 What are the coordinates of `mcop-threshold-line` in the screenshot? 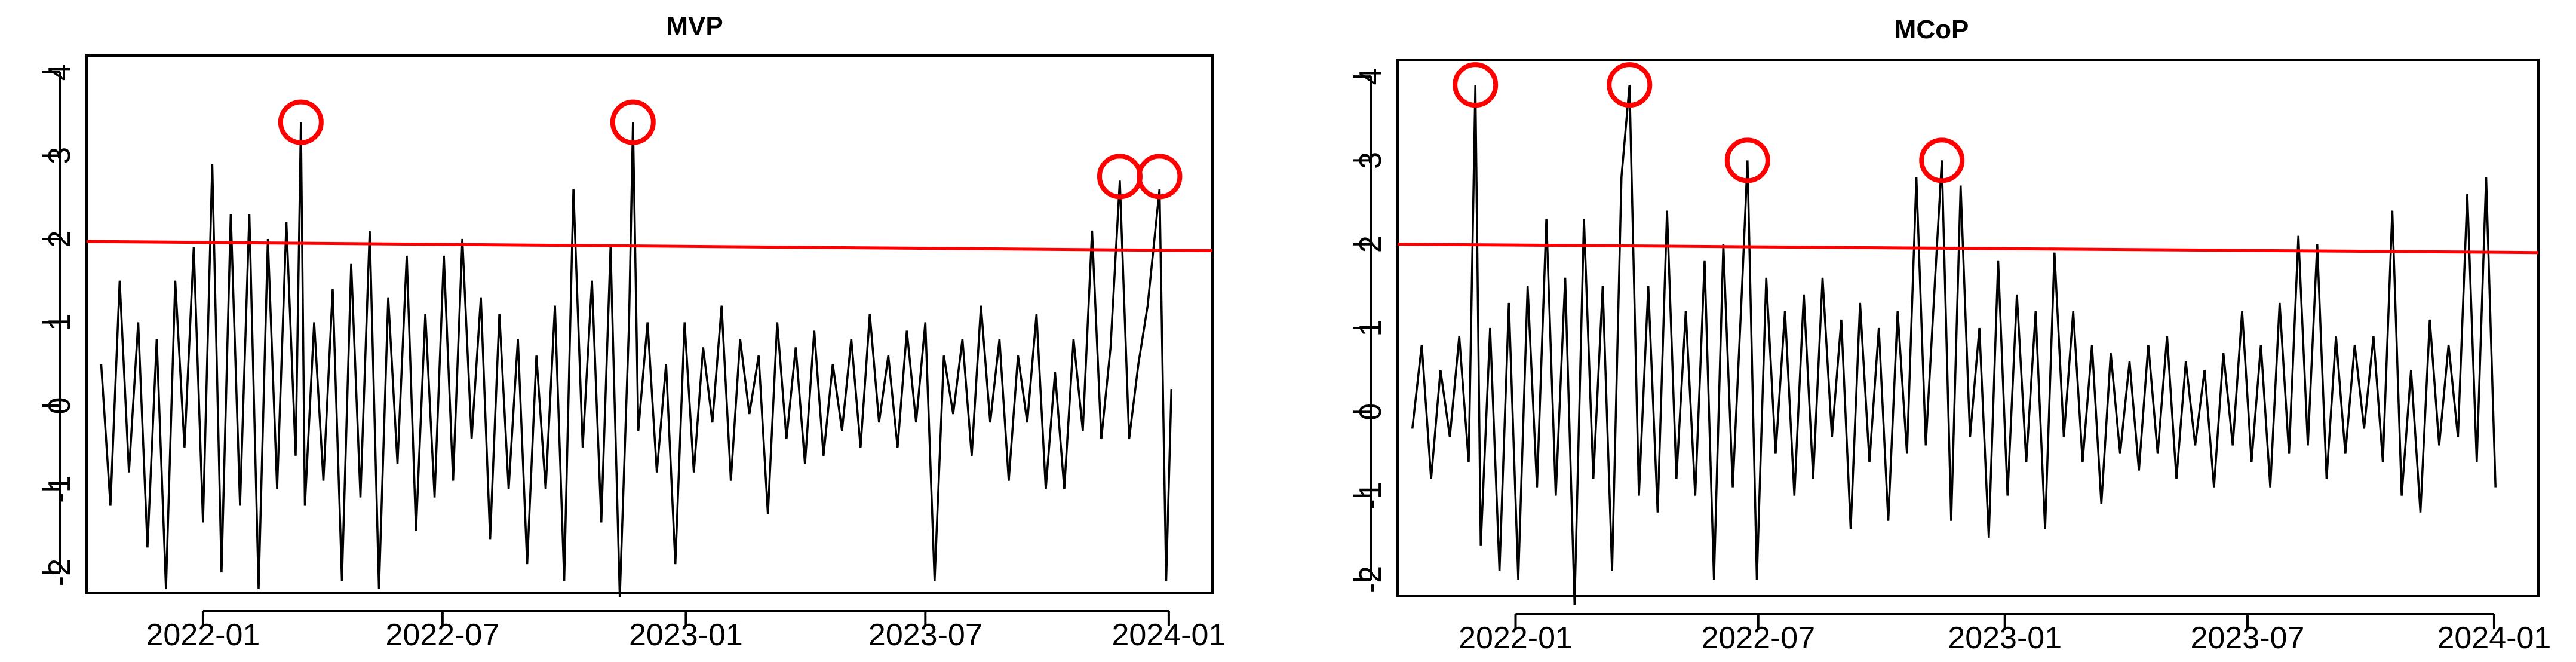 It's located at (1968, 249).